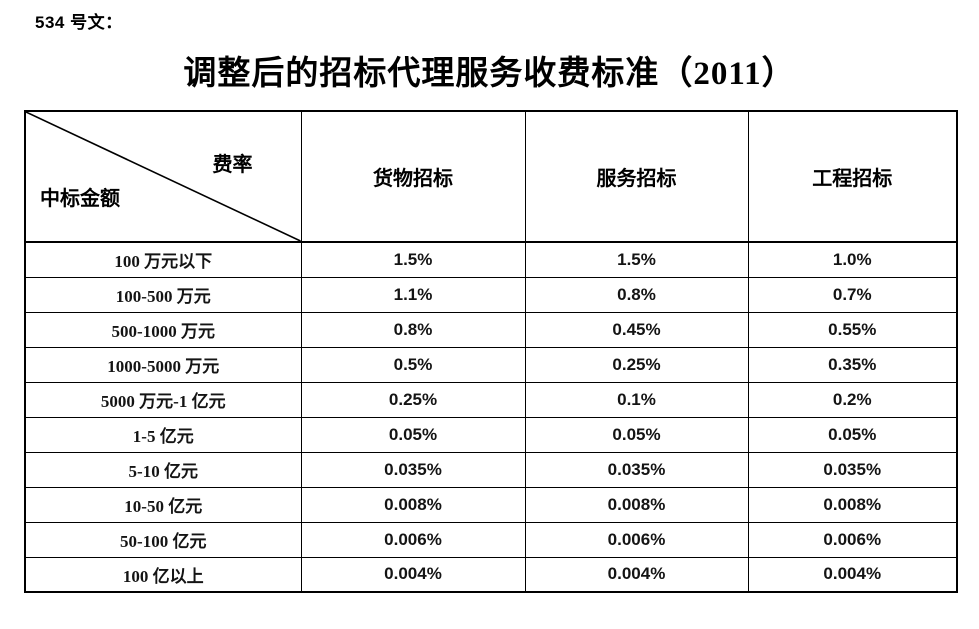  I want to click on table-row: 100 万元以下 1.5% 1.5% 1.0%, so click(491, 259).